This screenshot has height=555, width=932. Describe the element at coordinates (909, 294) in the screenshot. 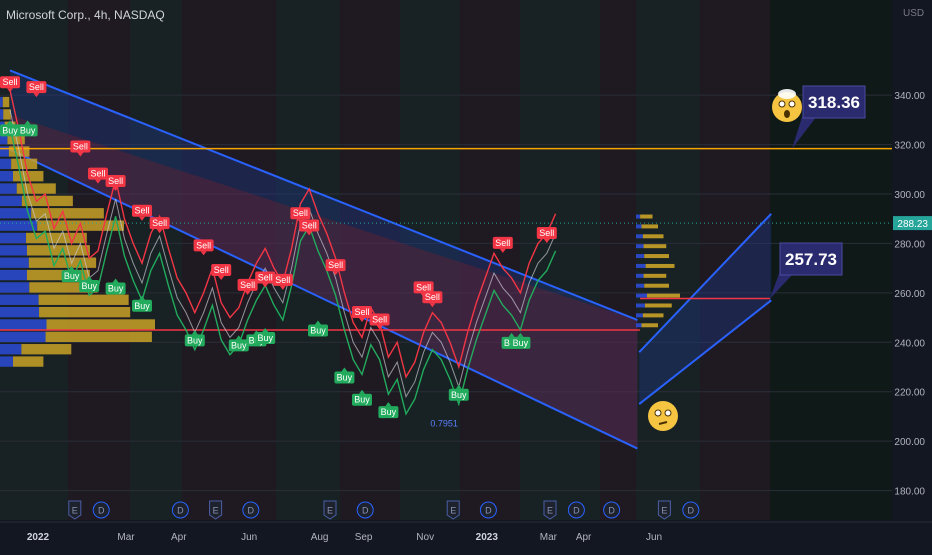

I see `y-axis-tick-label: 260.00` at that location.